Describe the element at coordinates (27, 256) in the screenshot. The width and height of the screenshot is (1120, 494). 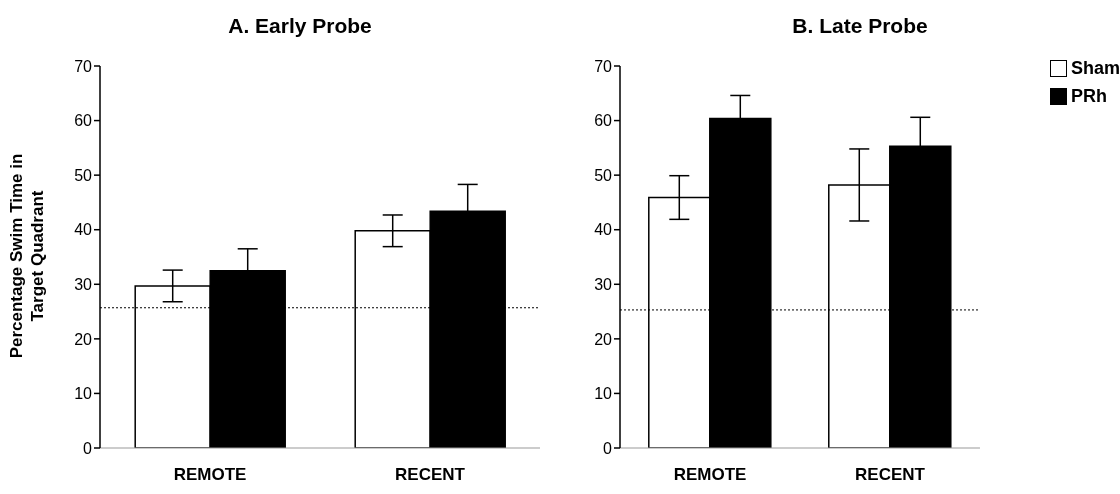
I see `y-axis-title: Percentage Swim Time in Target Quadrant` at that location.